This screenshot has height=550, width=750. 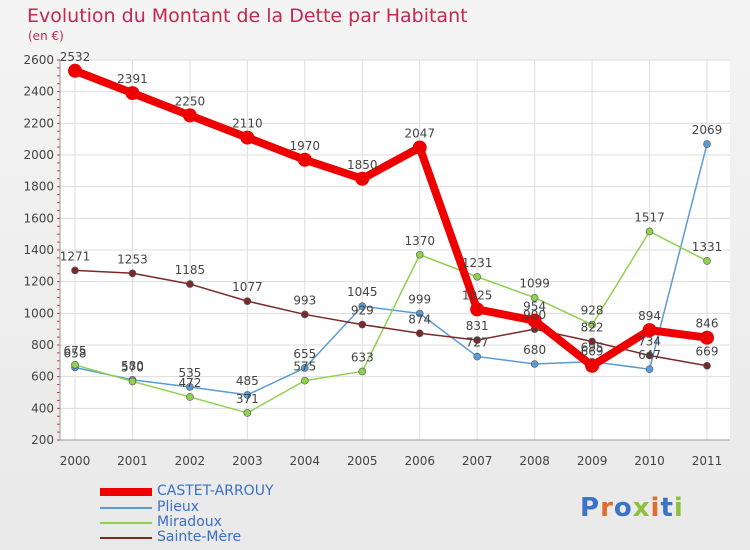 I want to click on data-label: 633, so click(x=362, y=357).